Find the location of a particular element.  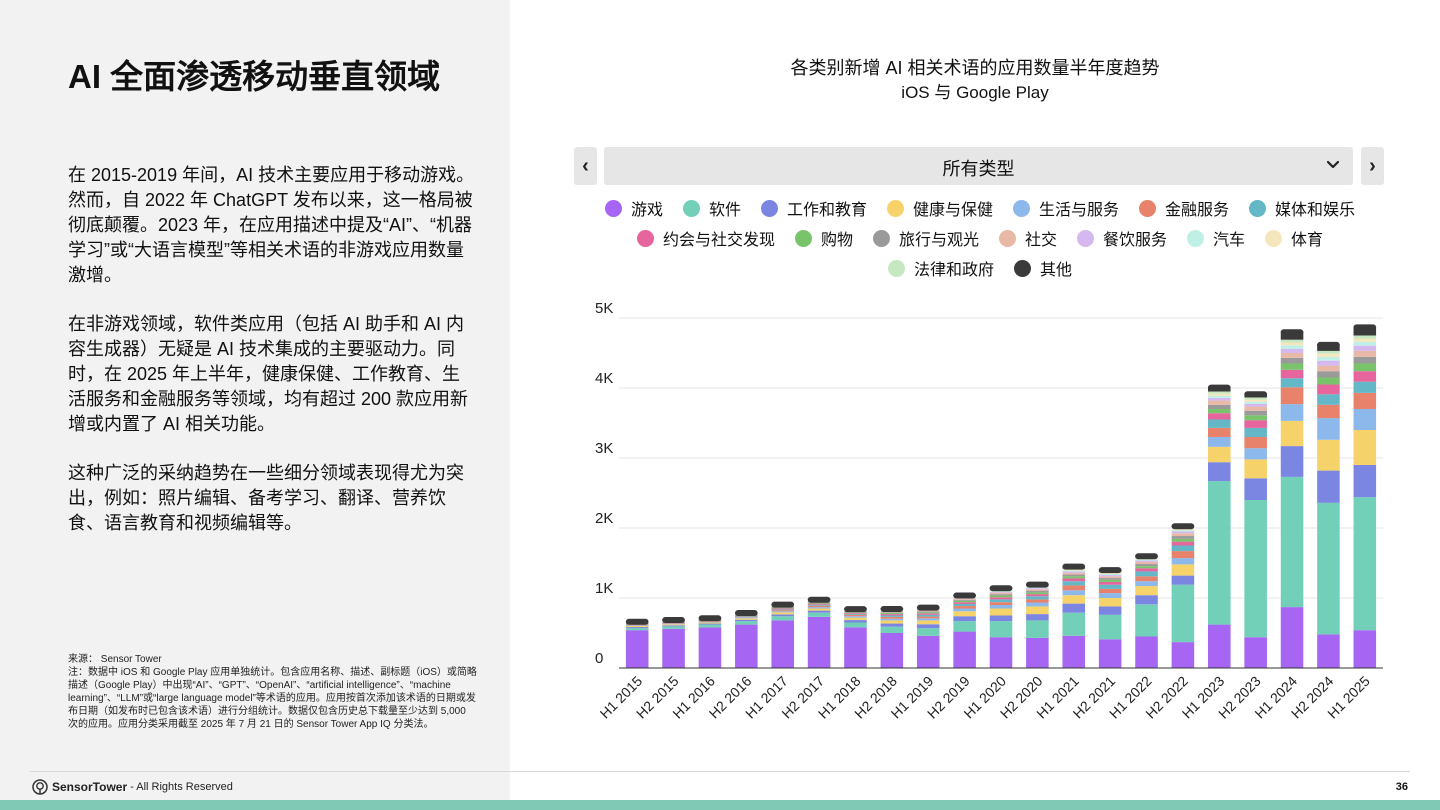

legend-item: 软件 is located at coordinates (711, 208).